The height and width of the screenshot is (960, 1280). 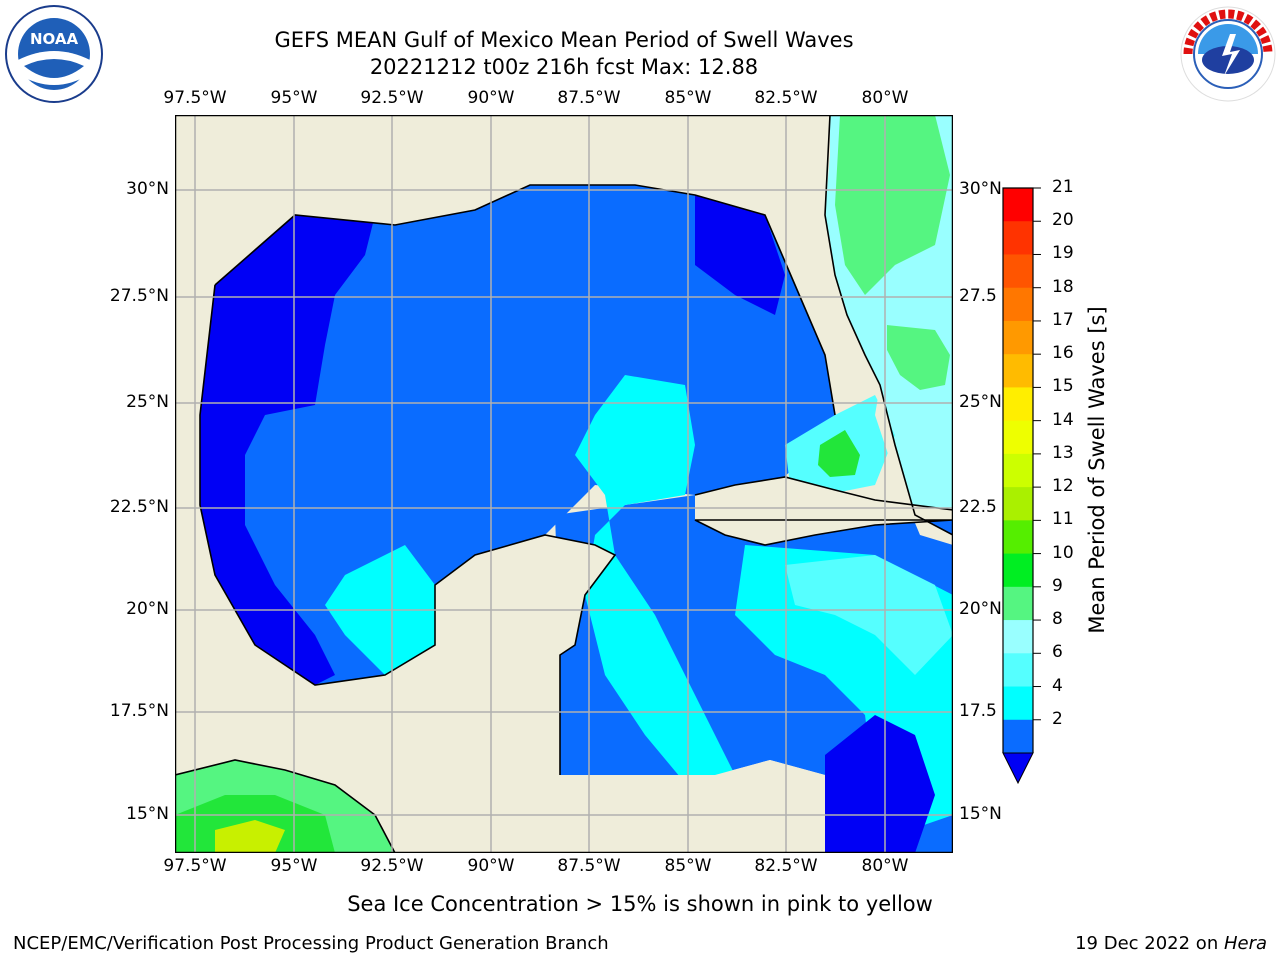 I want to click on colorbar-tick-label: 20, so click(x=1063, y=220).